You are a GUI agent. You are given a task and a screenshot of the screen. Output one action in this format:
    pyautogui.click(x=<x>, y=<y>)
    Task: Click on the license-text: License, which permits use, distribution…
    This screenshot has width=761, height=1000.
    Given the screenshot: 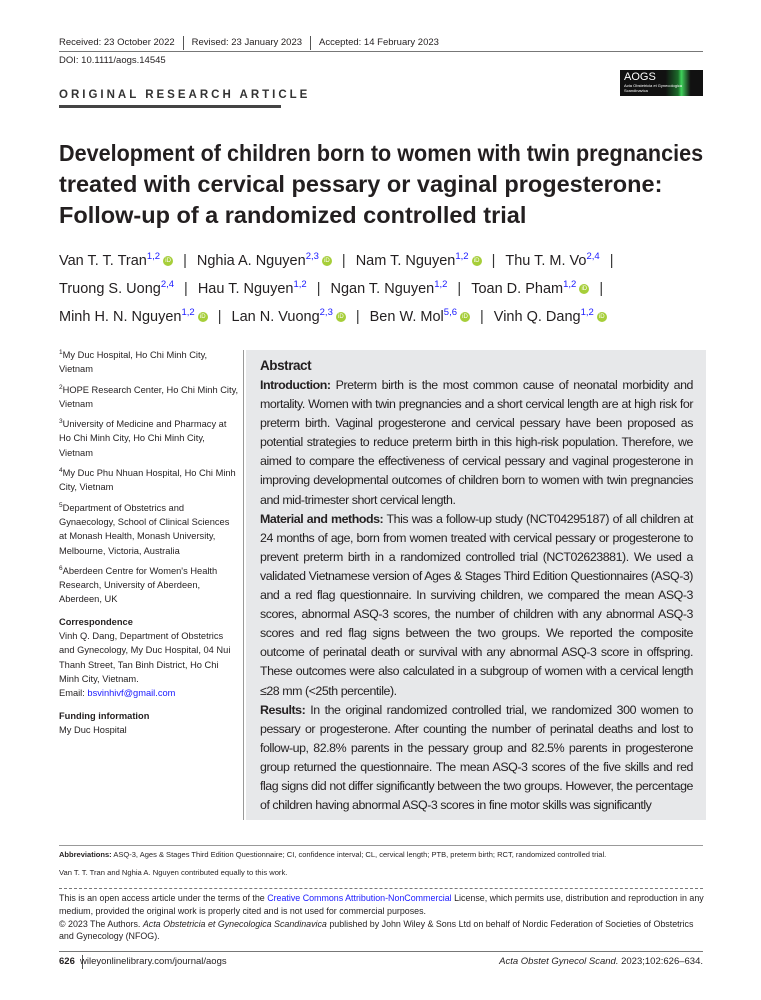 What is the action you would take?
    pyautogui.click(x=381, y=904)
    